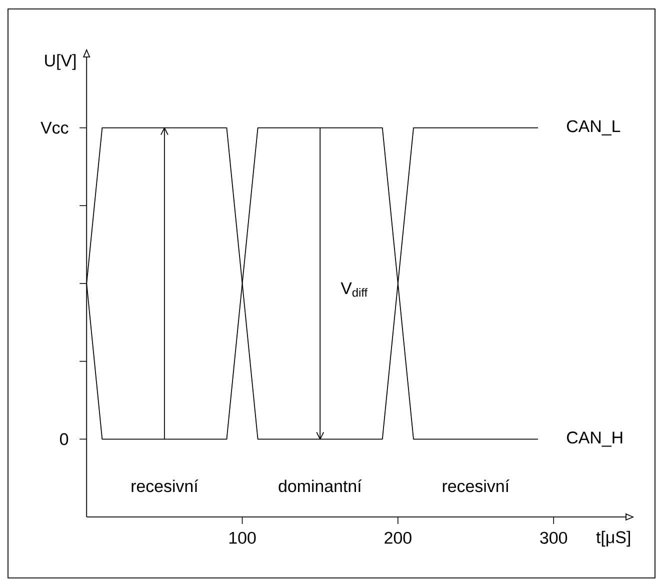  What do you see at coordinates (613, 538) in the screenshot?
I see `x-axis-title: t[μS]` at bounding box center [613, 538].